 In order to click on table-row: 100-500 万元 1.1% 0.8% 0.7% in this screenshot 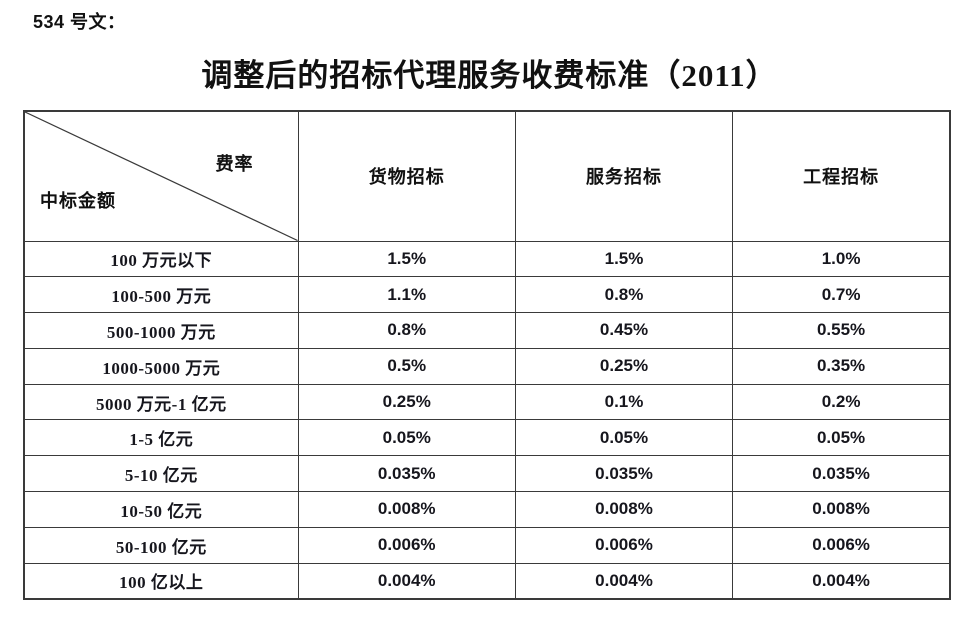, I will do `click(487, 295)`.